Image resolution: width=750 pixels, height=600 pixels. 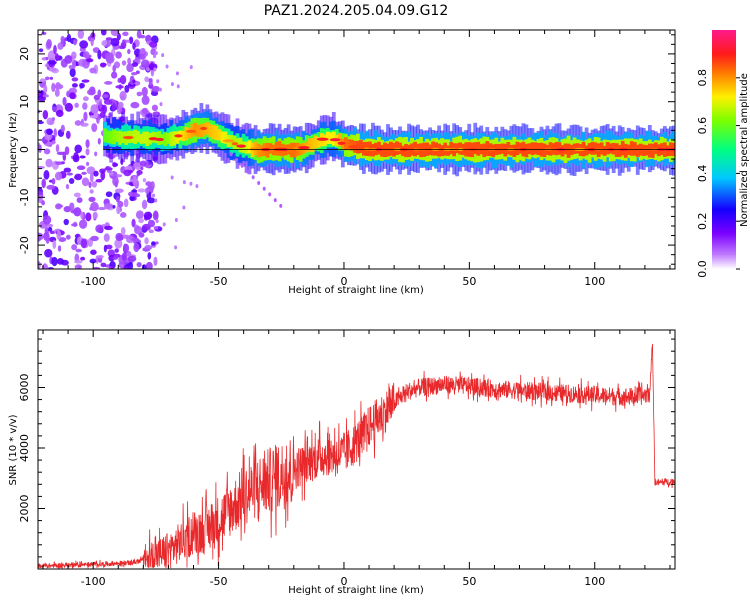 I want to click on spectrogram-ylabel: Frequency (Hz), so click(x=13, y=150).